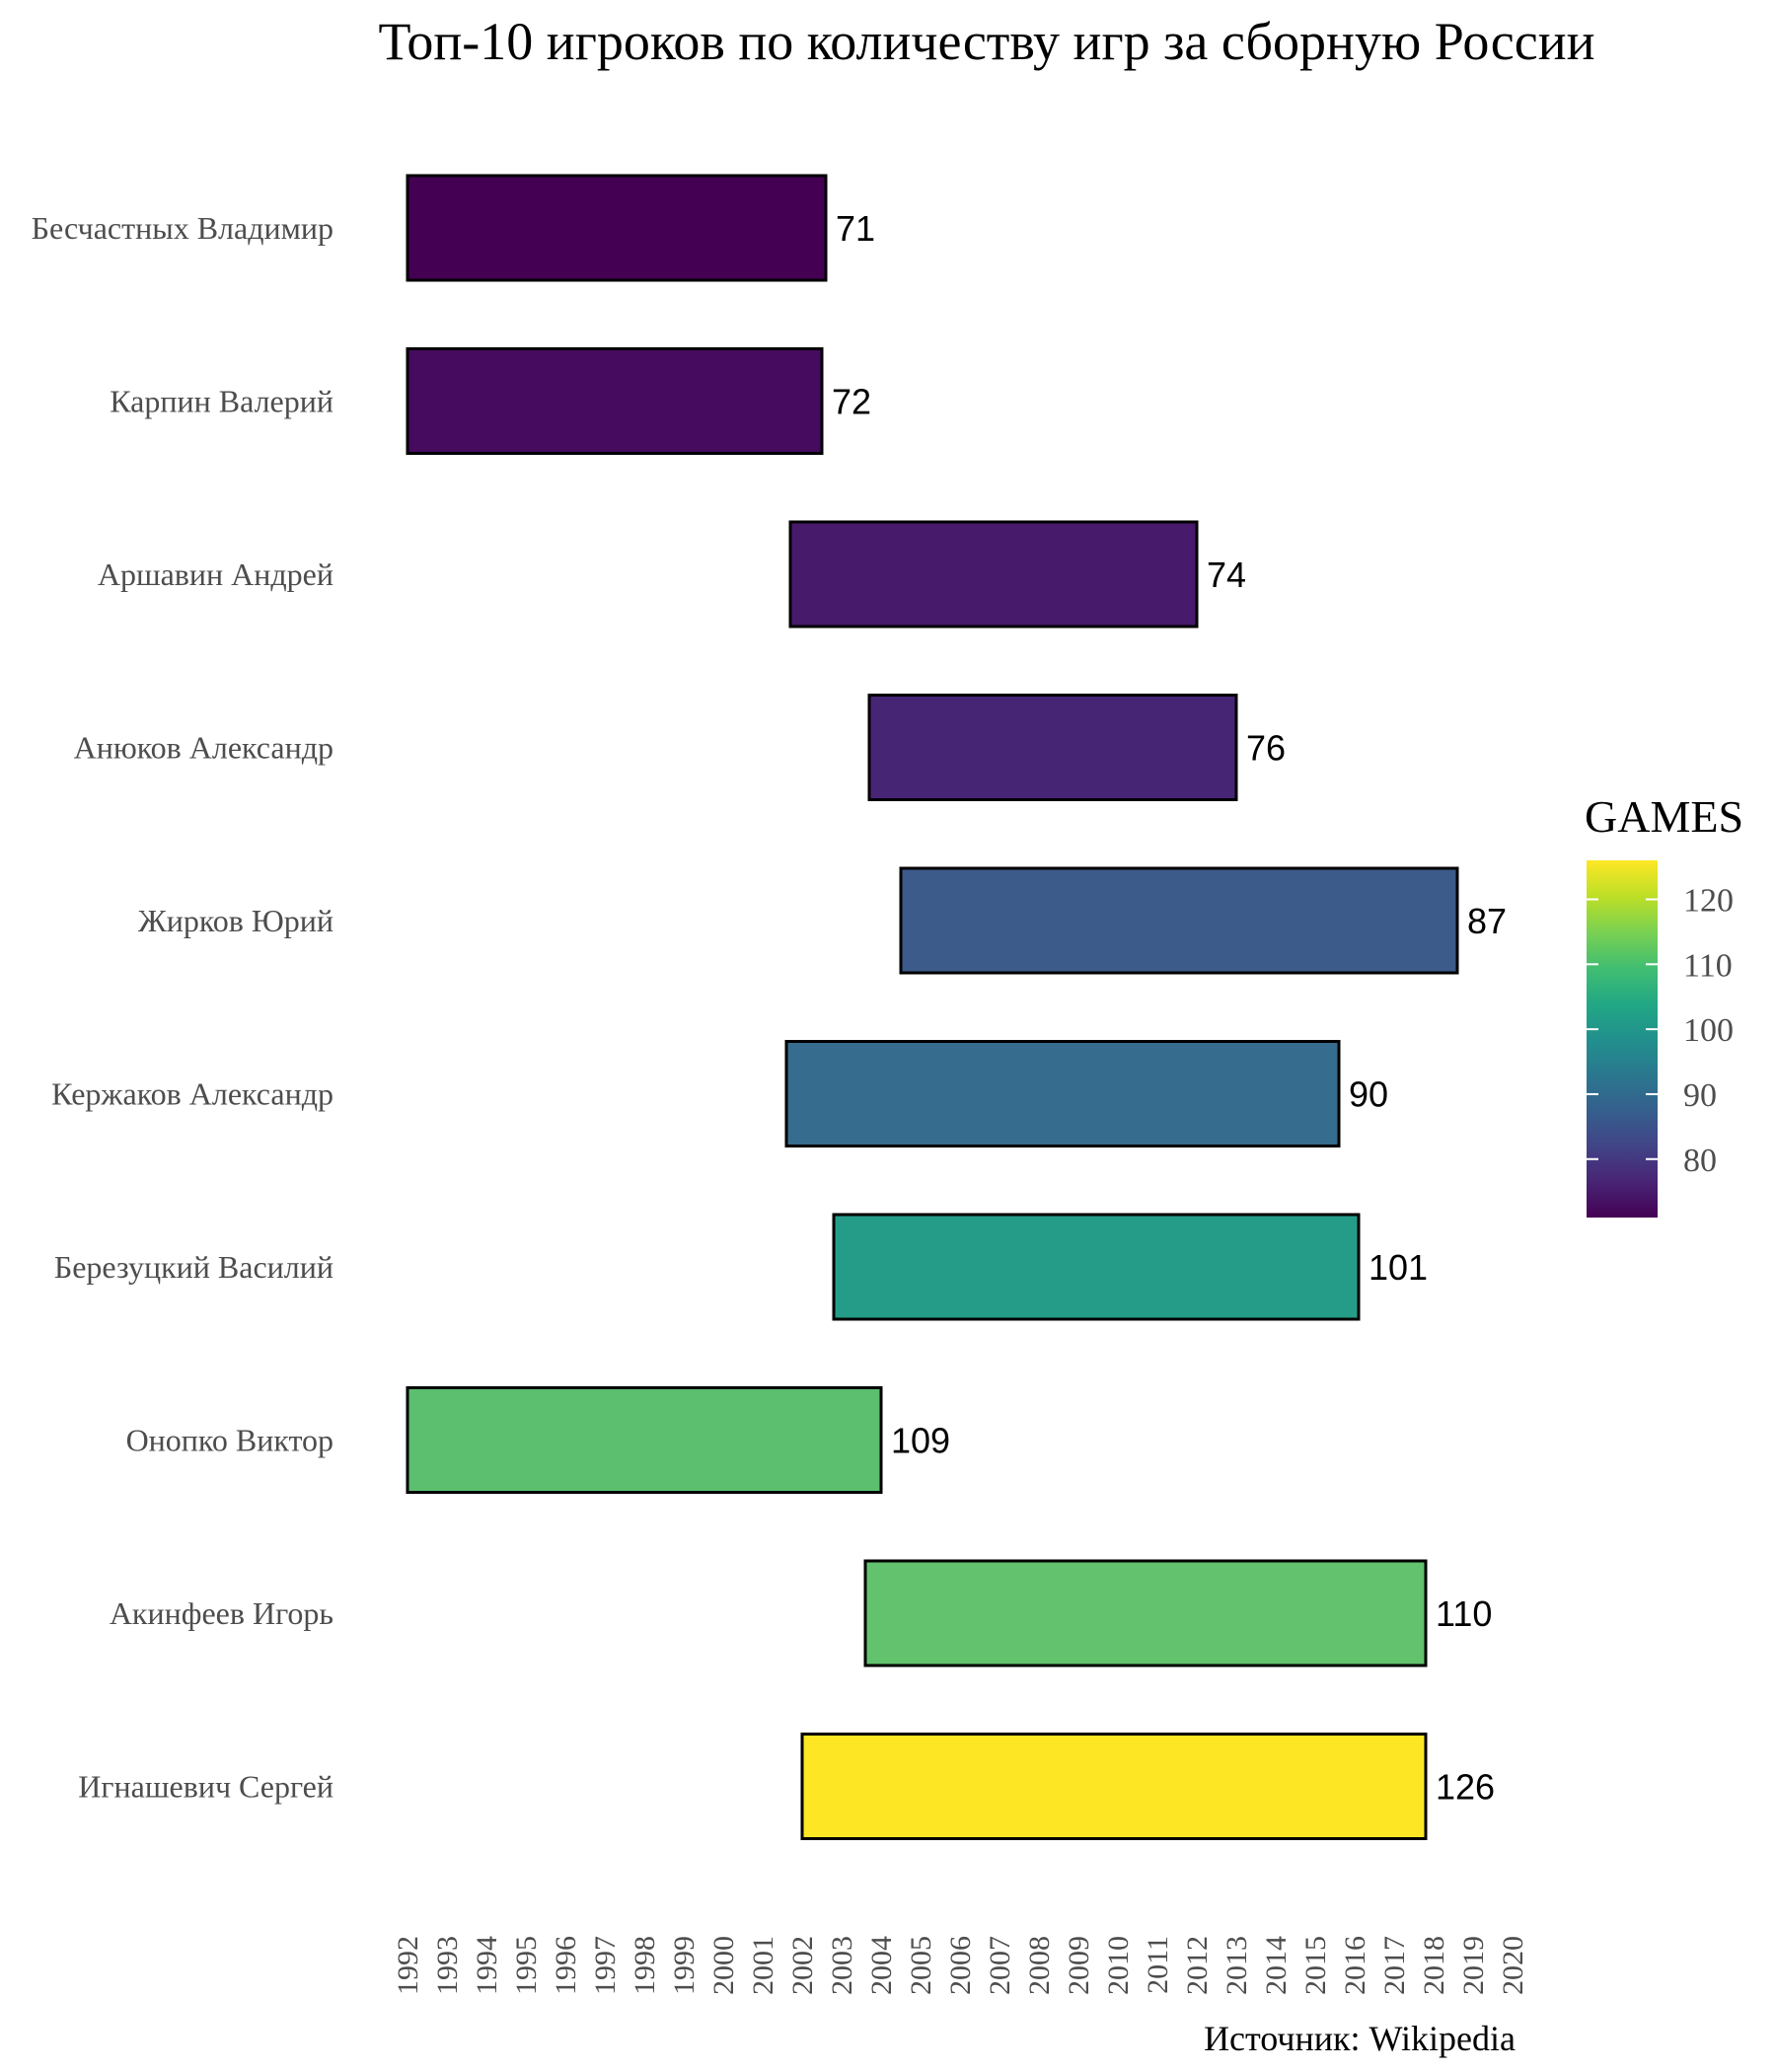 The image size is (1776, 2072). I want to click on data-label: 90, so click(1369, 1095).